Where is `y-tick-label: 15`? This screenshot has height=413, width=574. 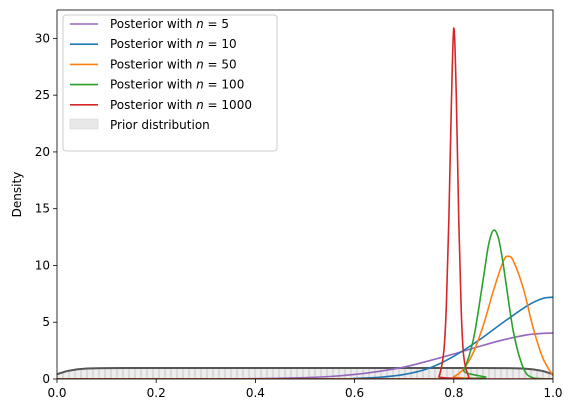 y-tick-label: 15 is located at coordinates (42, 209).